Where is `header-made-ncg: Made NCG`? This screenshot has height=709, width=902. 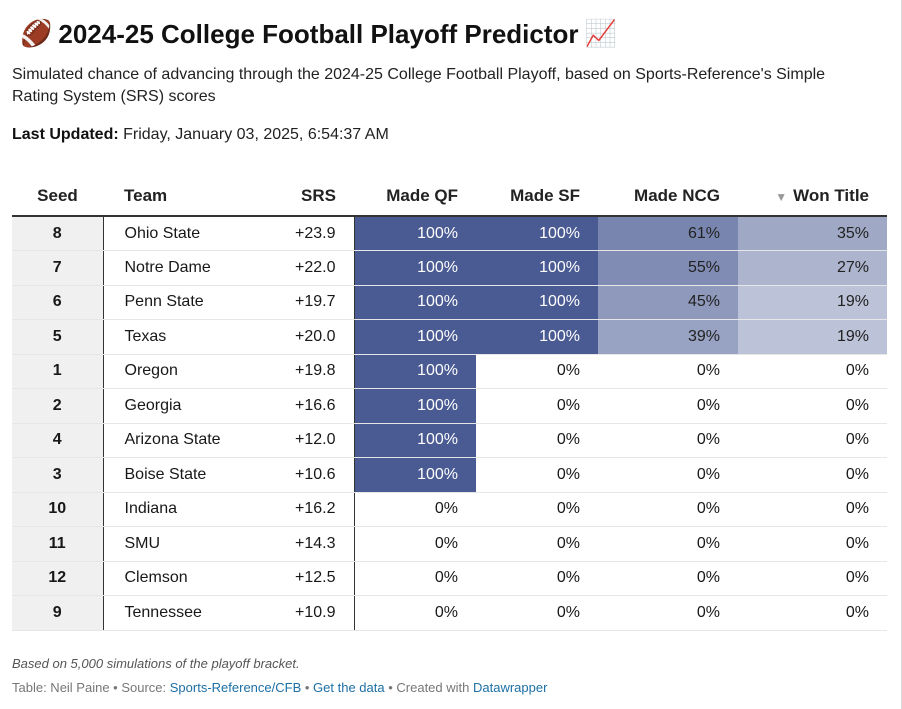 header-made-ncg: Made NCG is located at coordinates (668, 196).